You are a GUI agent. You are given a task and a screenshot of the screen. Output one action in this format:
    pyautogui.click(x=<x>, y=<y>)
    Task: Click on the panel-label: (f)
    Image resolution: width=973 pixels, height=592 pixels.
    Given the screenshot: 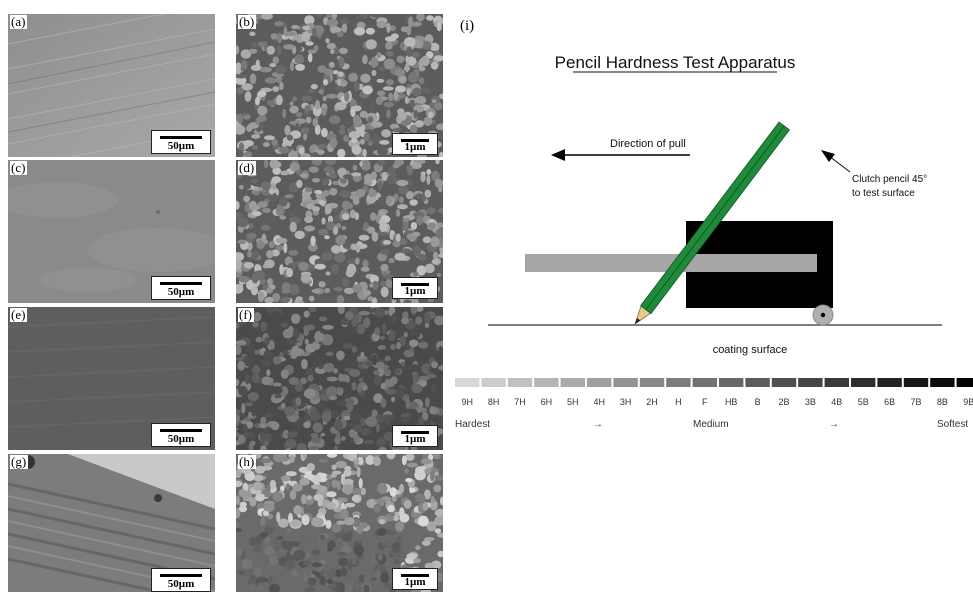 What is the action you would take?
    pyautogui.click(x=246, y=314)
    